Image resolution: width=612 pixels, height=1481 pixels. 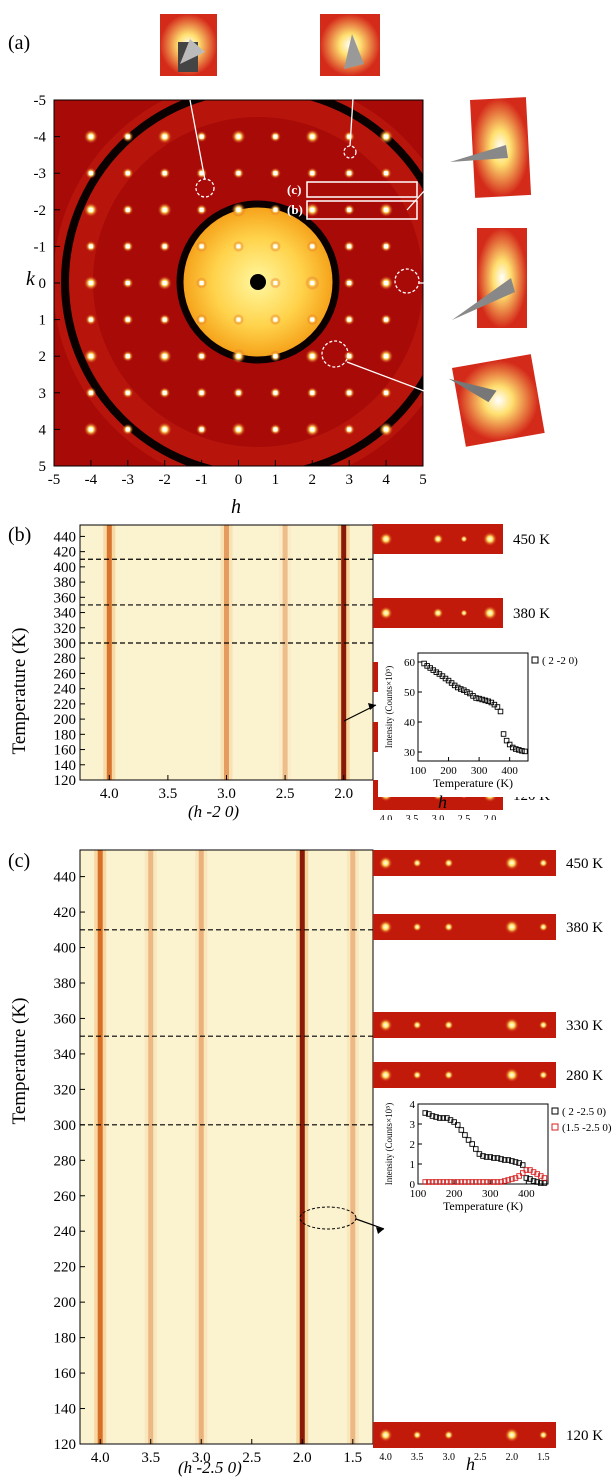 What do you see at coordinates (587, 1128) in the screenshot?
I see `legend-label: (1.5 -2.5 0)` at bounding box center [587, 1128].